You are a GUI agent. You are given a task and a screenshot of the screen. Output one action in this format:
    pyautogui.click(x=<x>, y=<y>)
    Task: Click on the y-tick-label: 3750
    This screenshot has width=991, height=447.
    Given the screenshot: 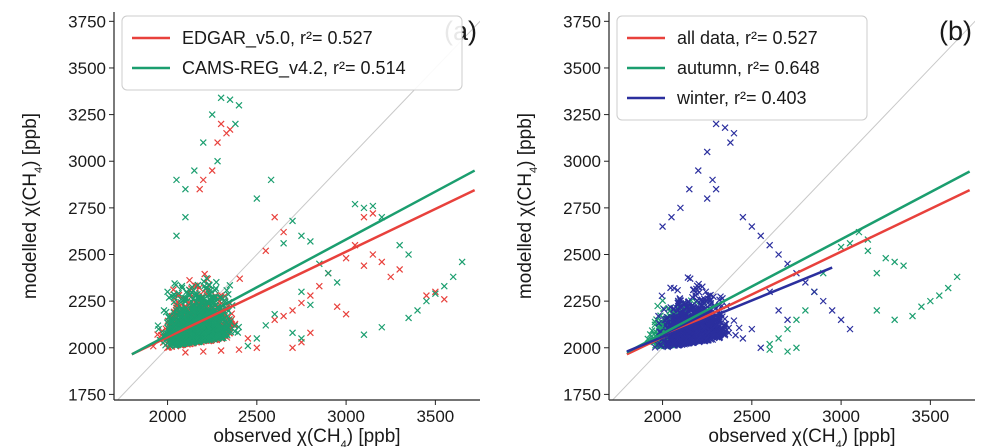 What is the action you would take?
    pyautogui.click(x=87, y=21)
    